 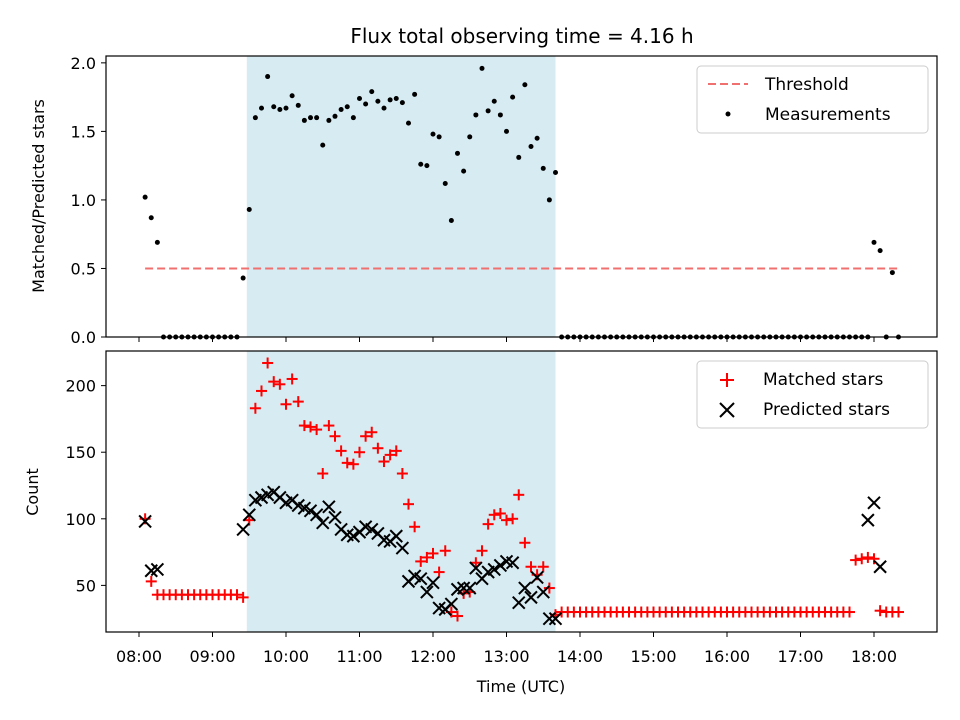 What do you see at coordinates (727, 656) in the screenshot?
I see `x-tick-label: 16:00` at bounding box center [727, 656].